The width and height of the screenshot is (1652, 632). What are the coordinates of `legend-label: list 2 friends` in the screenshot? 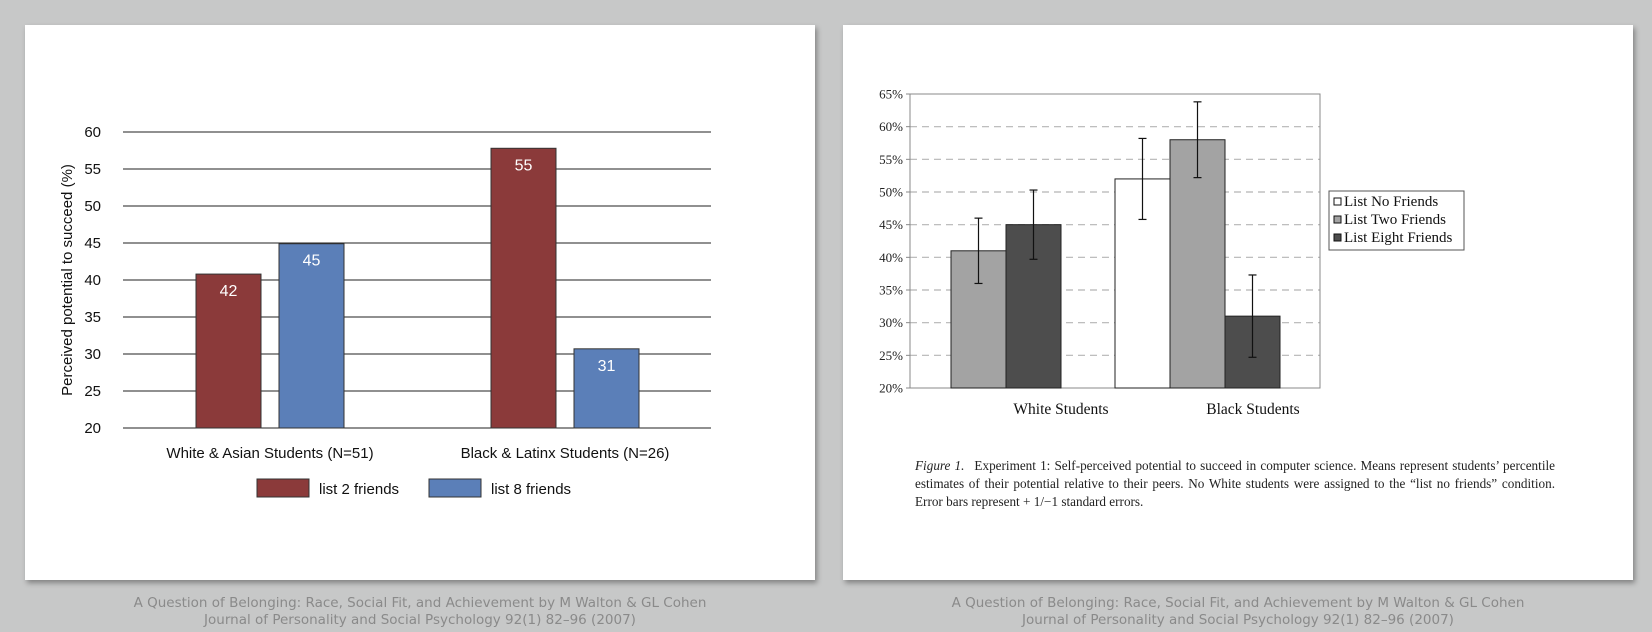 It's located at (359, 489).